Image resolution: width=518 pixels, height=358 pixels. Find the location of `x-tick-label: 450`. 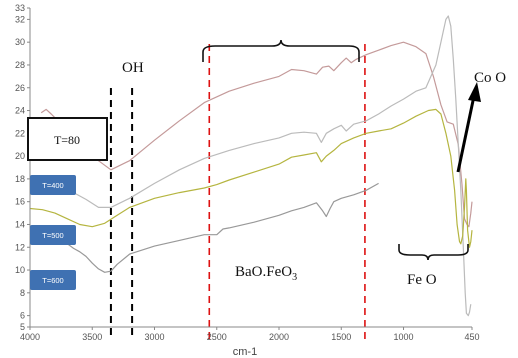

x-tick-label: 450 is located at coordinates (471, 337).